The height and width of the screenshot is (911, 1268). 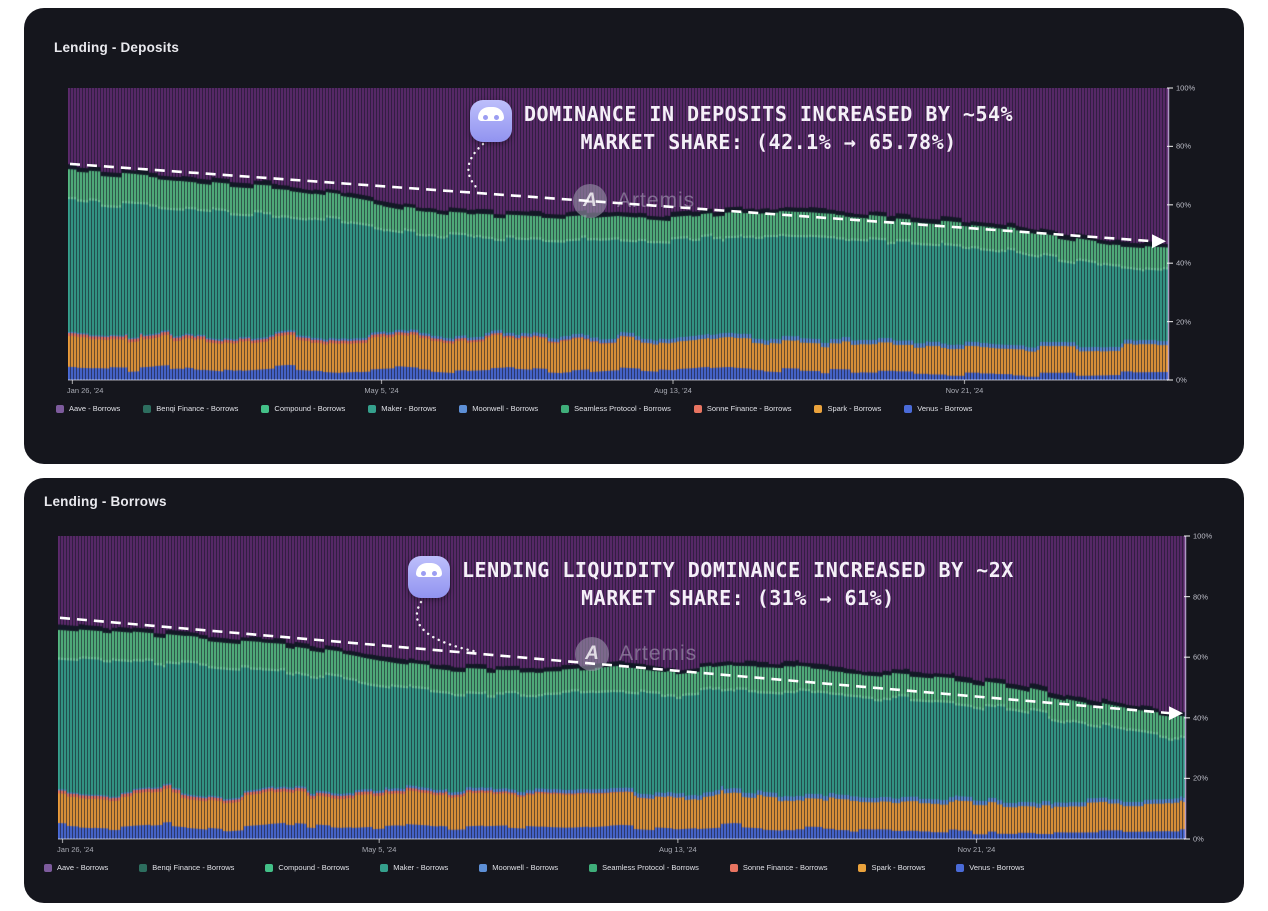 What do you see at coordinates (105, 501) in the screenshot?
I see `chart-title-borrows: Lending - Borrows` at bounding box center [105, 501].